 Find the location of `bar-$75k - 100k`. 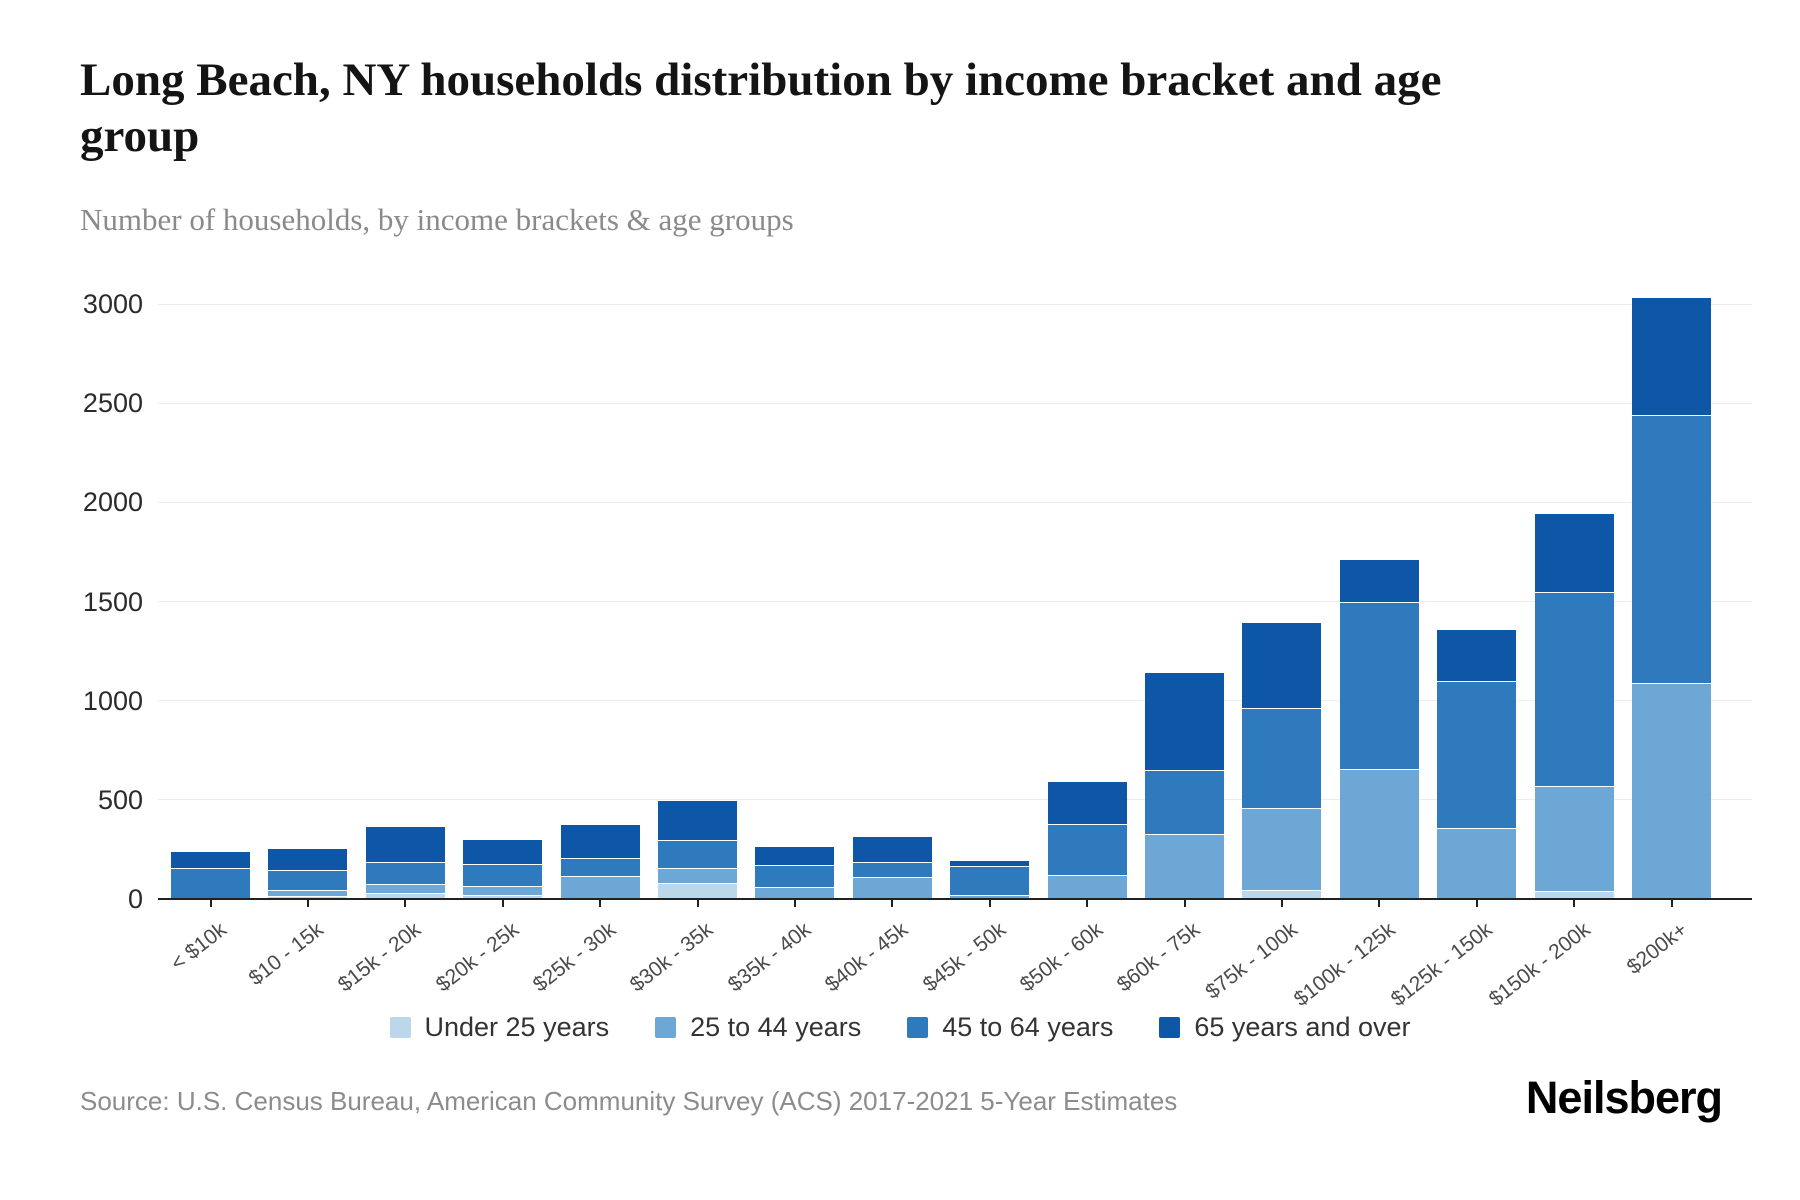

bar-$75k - 100k is located at coordinates (1282, 761).